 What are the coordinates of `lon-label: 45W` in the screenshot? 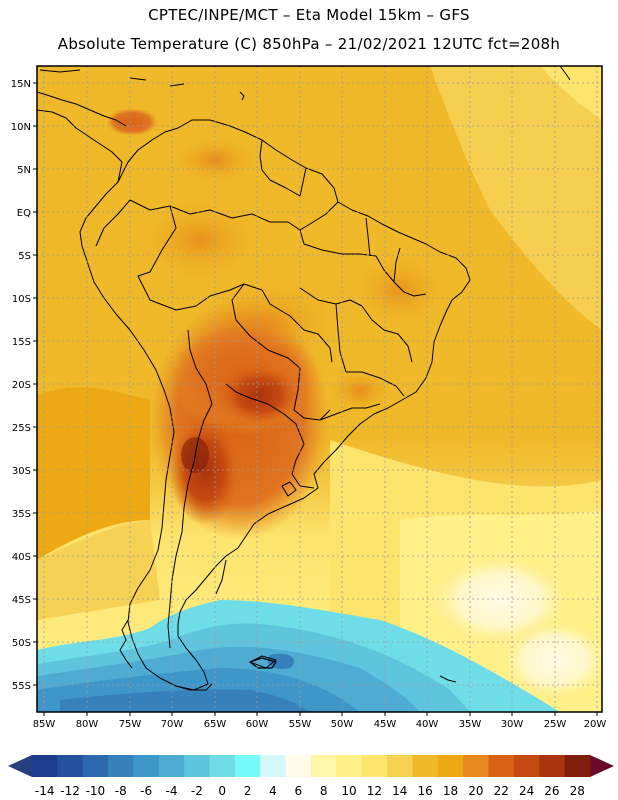 It's located at (385, 724).